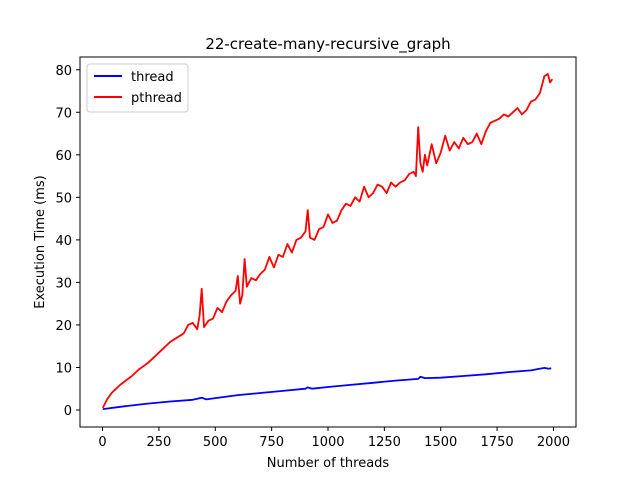 Image resolution: width=640 pixels, height=480 pixels. What do you see at coordinates (63, 283) in the screenshot?
I see `y-tick-label: 30` at bounding box center [63, 283].